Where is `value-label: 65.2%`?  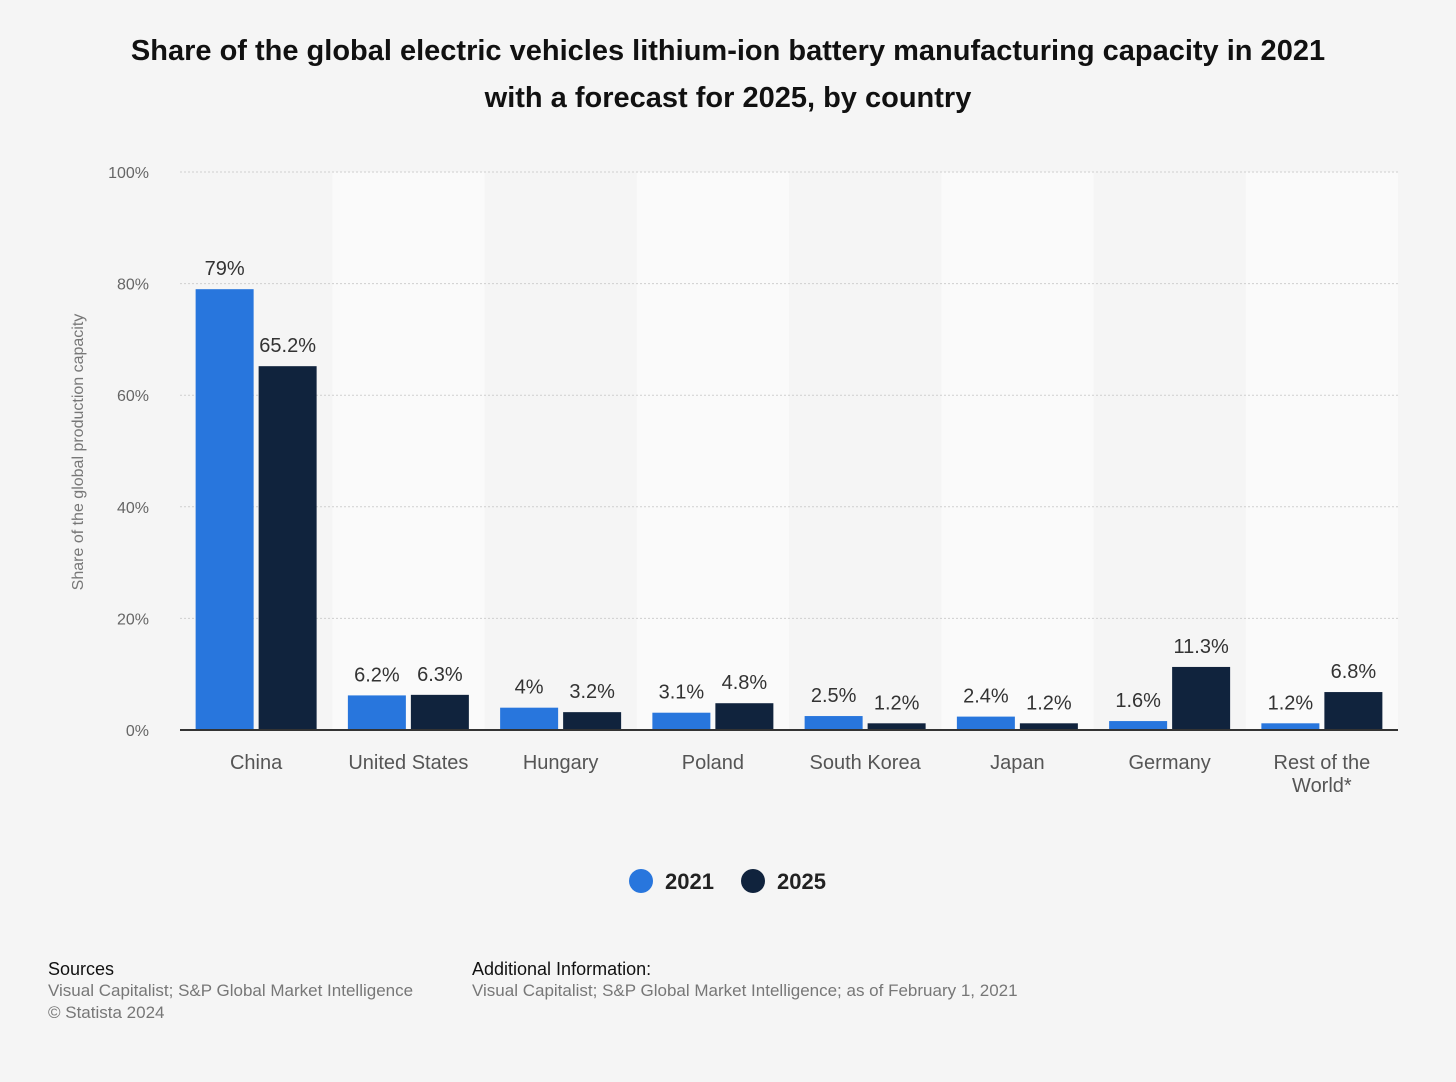
value-label: 65.2% is located at coordinates (287, 346).